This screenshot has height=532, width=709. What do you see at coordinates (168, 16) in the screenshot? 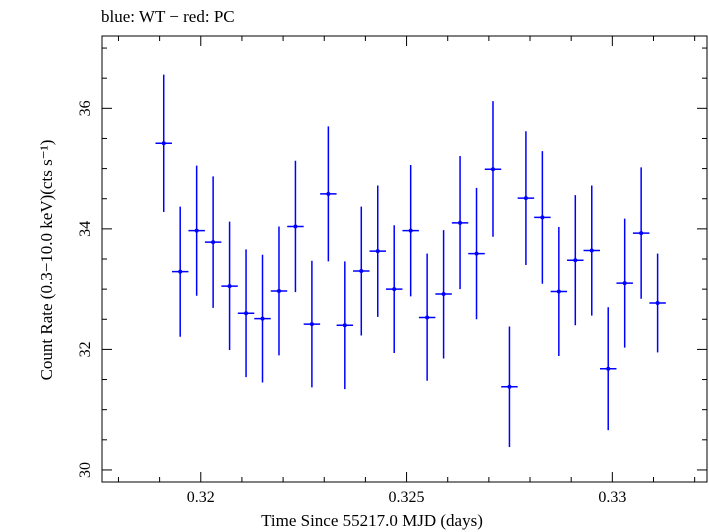
I see `chart-title: blue: WT − red: PC` at bounding box center [168, 16].